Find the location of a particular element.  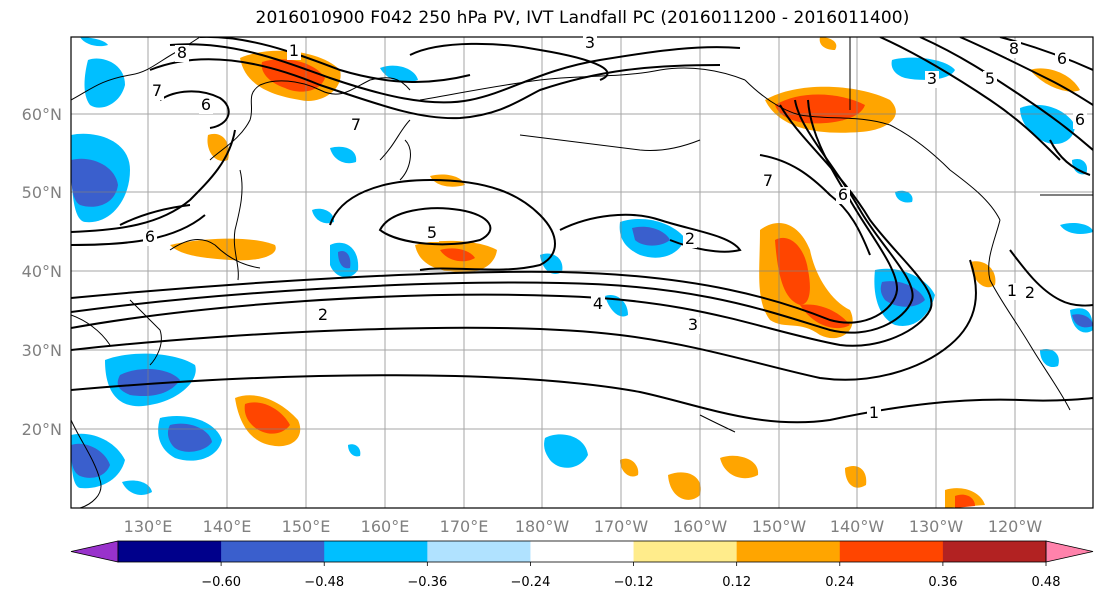

colorbar-extend-low is located at coordinates (94, 551).